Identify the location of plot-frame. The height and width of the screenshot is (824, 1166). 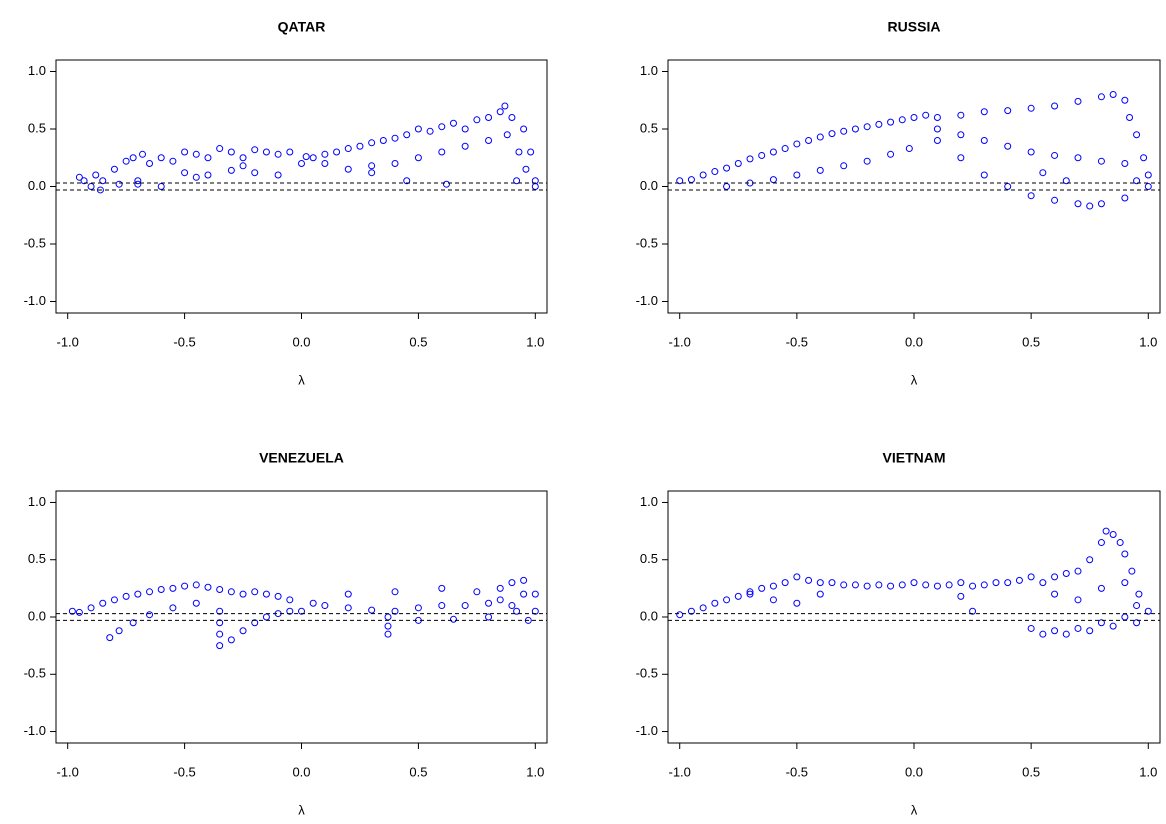
(914, 617).